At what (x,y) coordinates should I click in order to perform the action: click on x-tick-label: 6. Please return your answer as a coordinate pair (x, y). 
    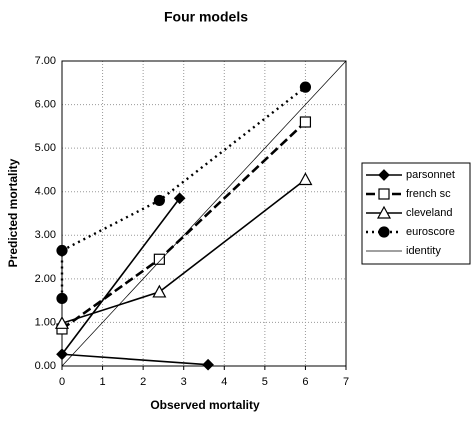
    Looking at the image, I should click on (305, 382).